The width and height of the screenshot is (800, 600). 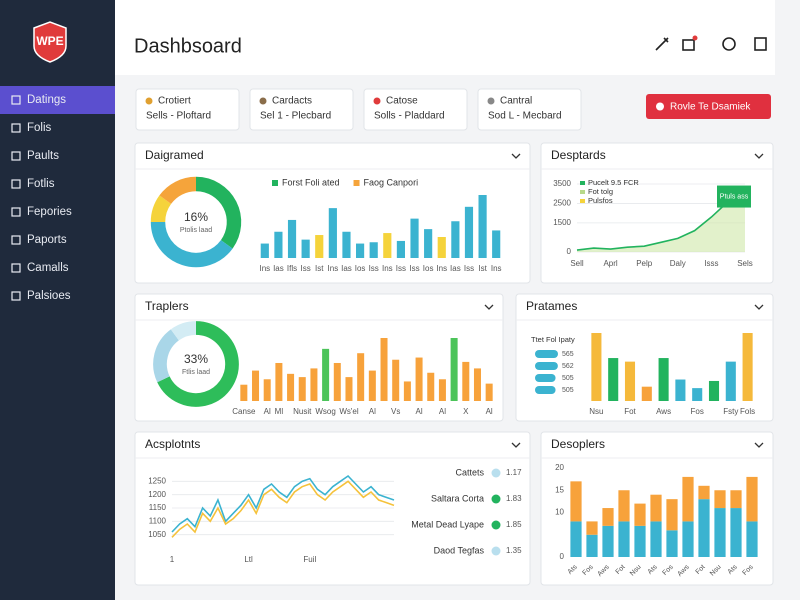 What do you see at coordinates (309, 559) in the screenshot?
I see `x-tick-label: Fuil` at bounding box center [309, 559].